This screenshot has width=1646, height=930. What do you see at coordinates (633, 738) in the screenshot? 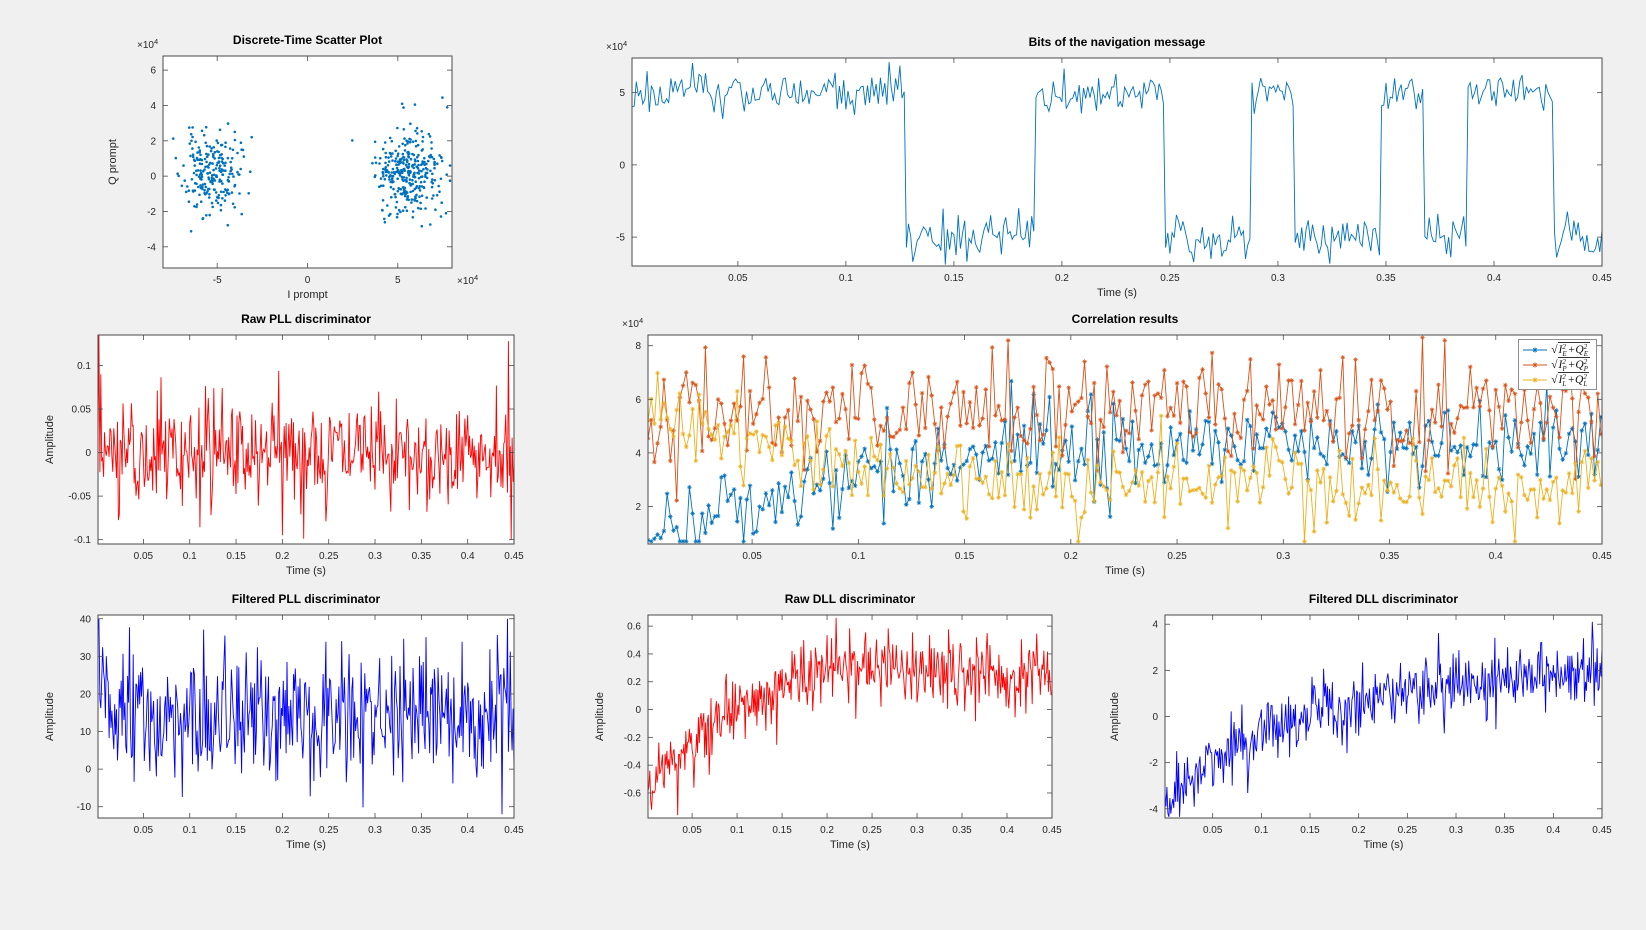
I see `y-tick-label: -0.2` at bounding box center [633, 738].